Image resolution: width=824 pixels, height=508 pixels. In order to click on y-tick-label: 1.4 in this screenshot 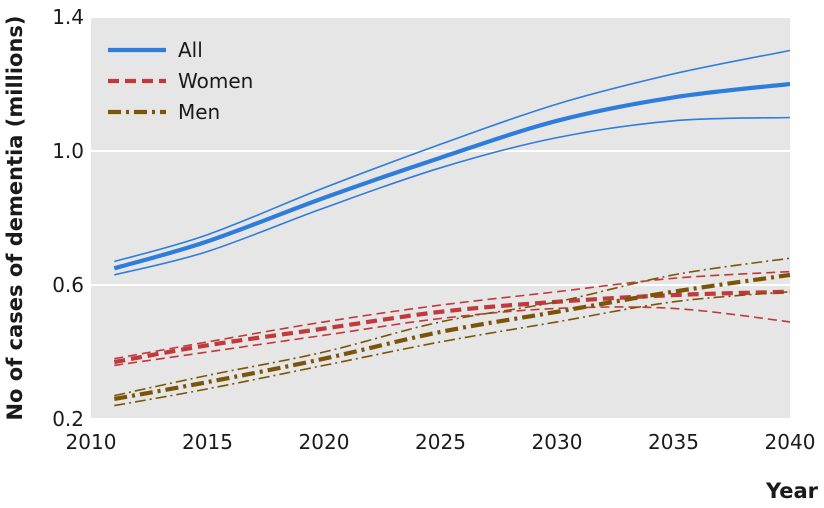, I will do `click(68, 17)`.